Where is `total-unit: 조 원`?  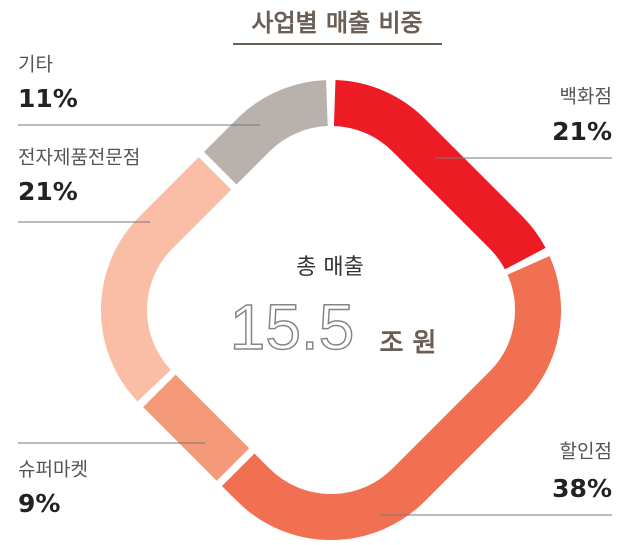 total-unit: 조 원 is located at coordinates (408, 344).